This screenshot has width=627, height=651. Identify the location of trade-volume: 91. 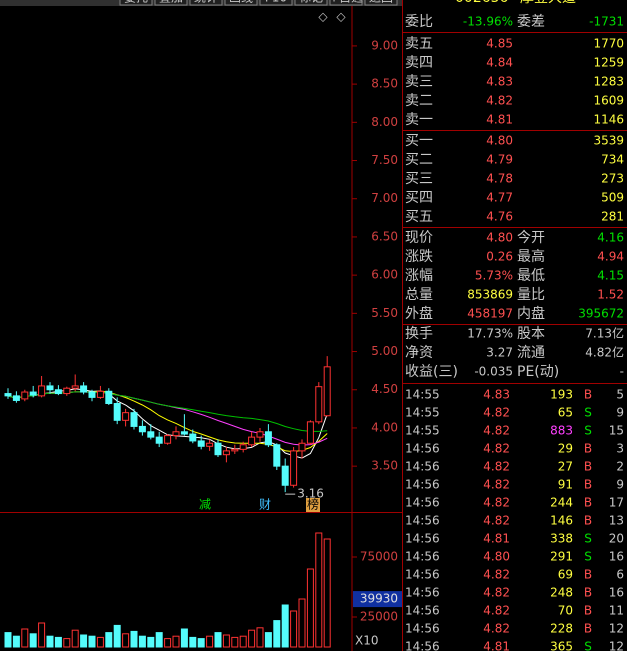
(565, 485).